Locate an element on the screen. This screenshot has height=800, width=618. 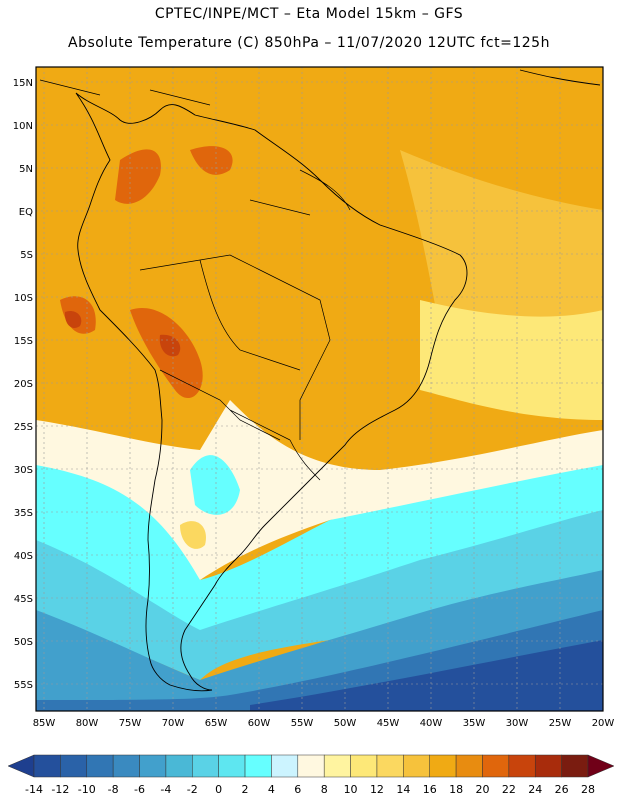
lon-label: 80W is located at coordinates (87, 723).